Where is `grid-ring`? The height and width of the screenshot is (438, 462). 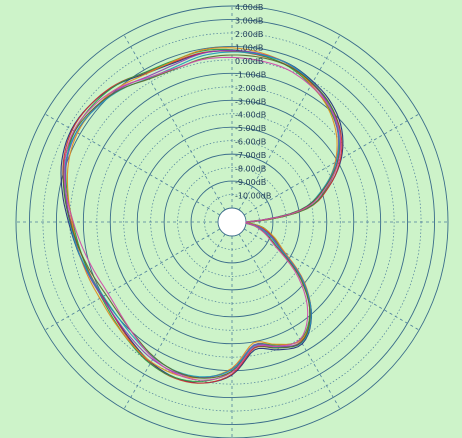
grid-ring is located at coordinates (232, 222).